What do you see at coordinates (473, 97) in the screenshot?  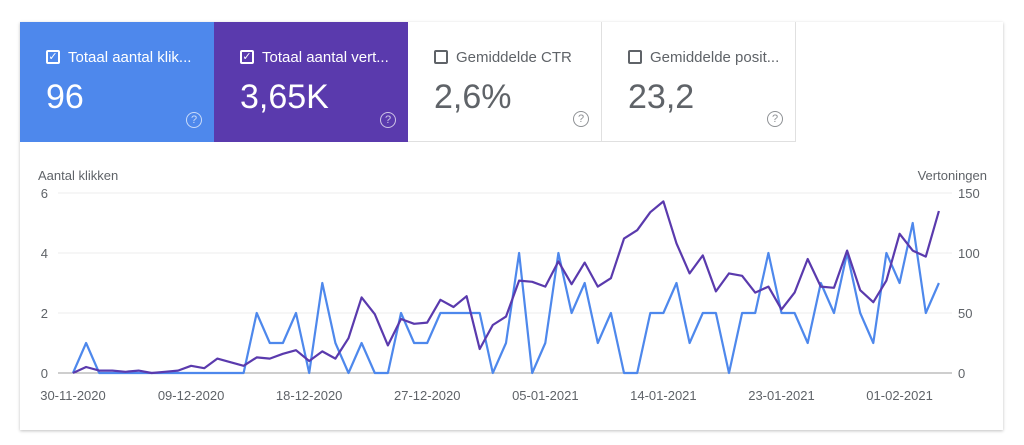 I see `metric-value: 2,6%` at bounding box center [473, 97].